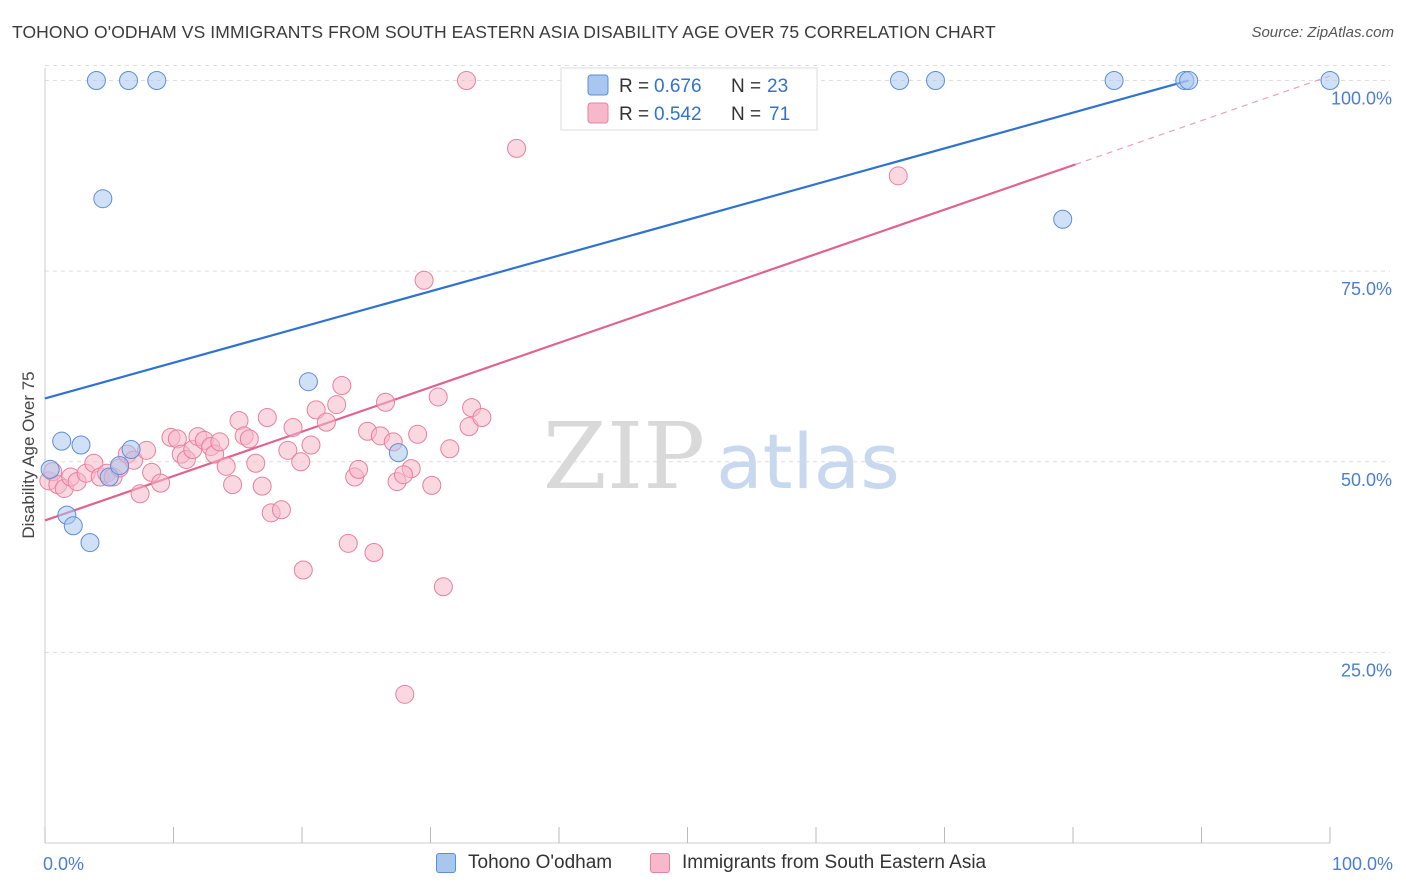 Image resolution: width=1406 pixels, height=892 pixels. I want to click on stats-n-label-2: N =, so click(746, 114).